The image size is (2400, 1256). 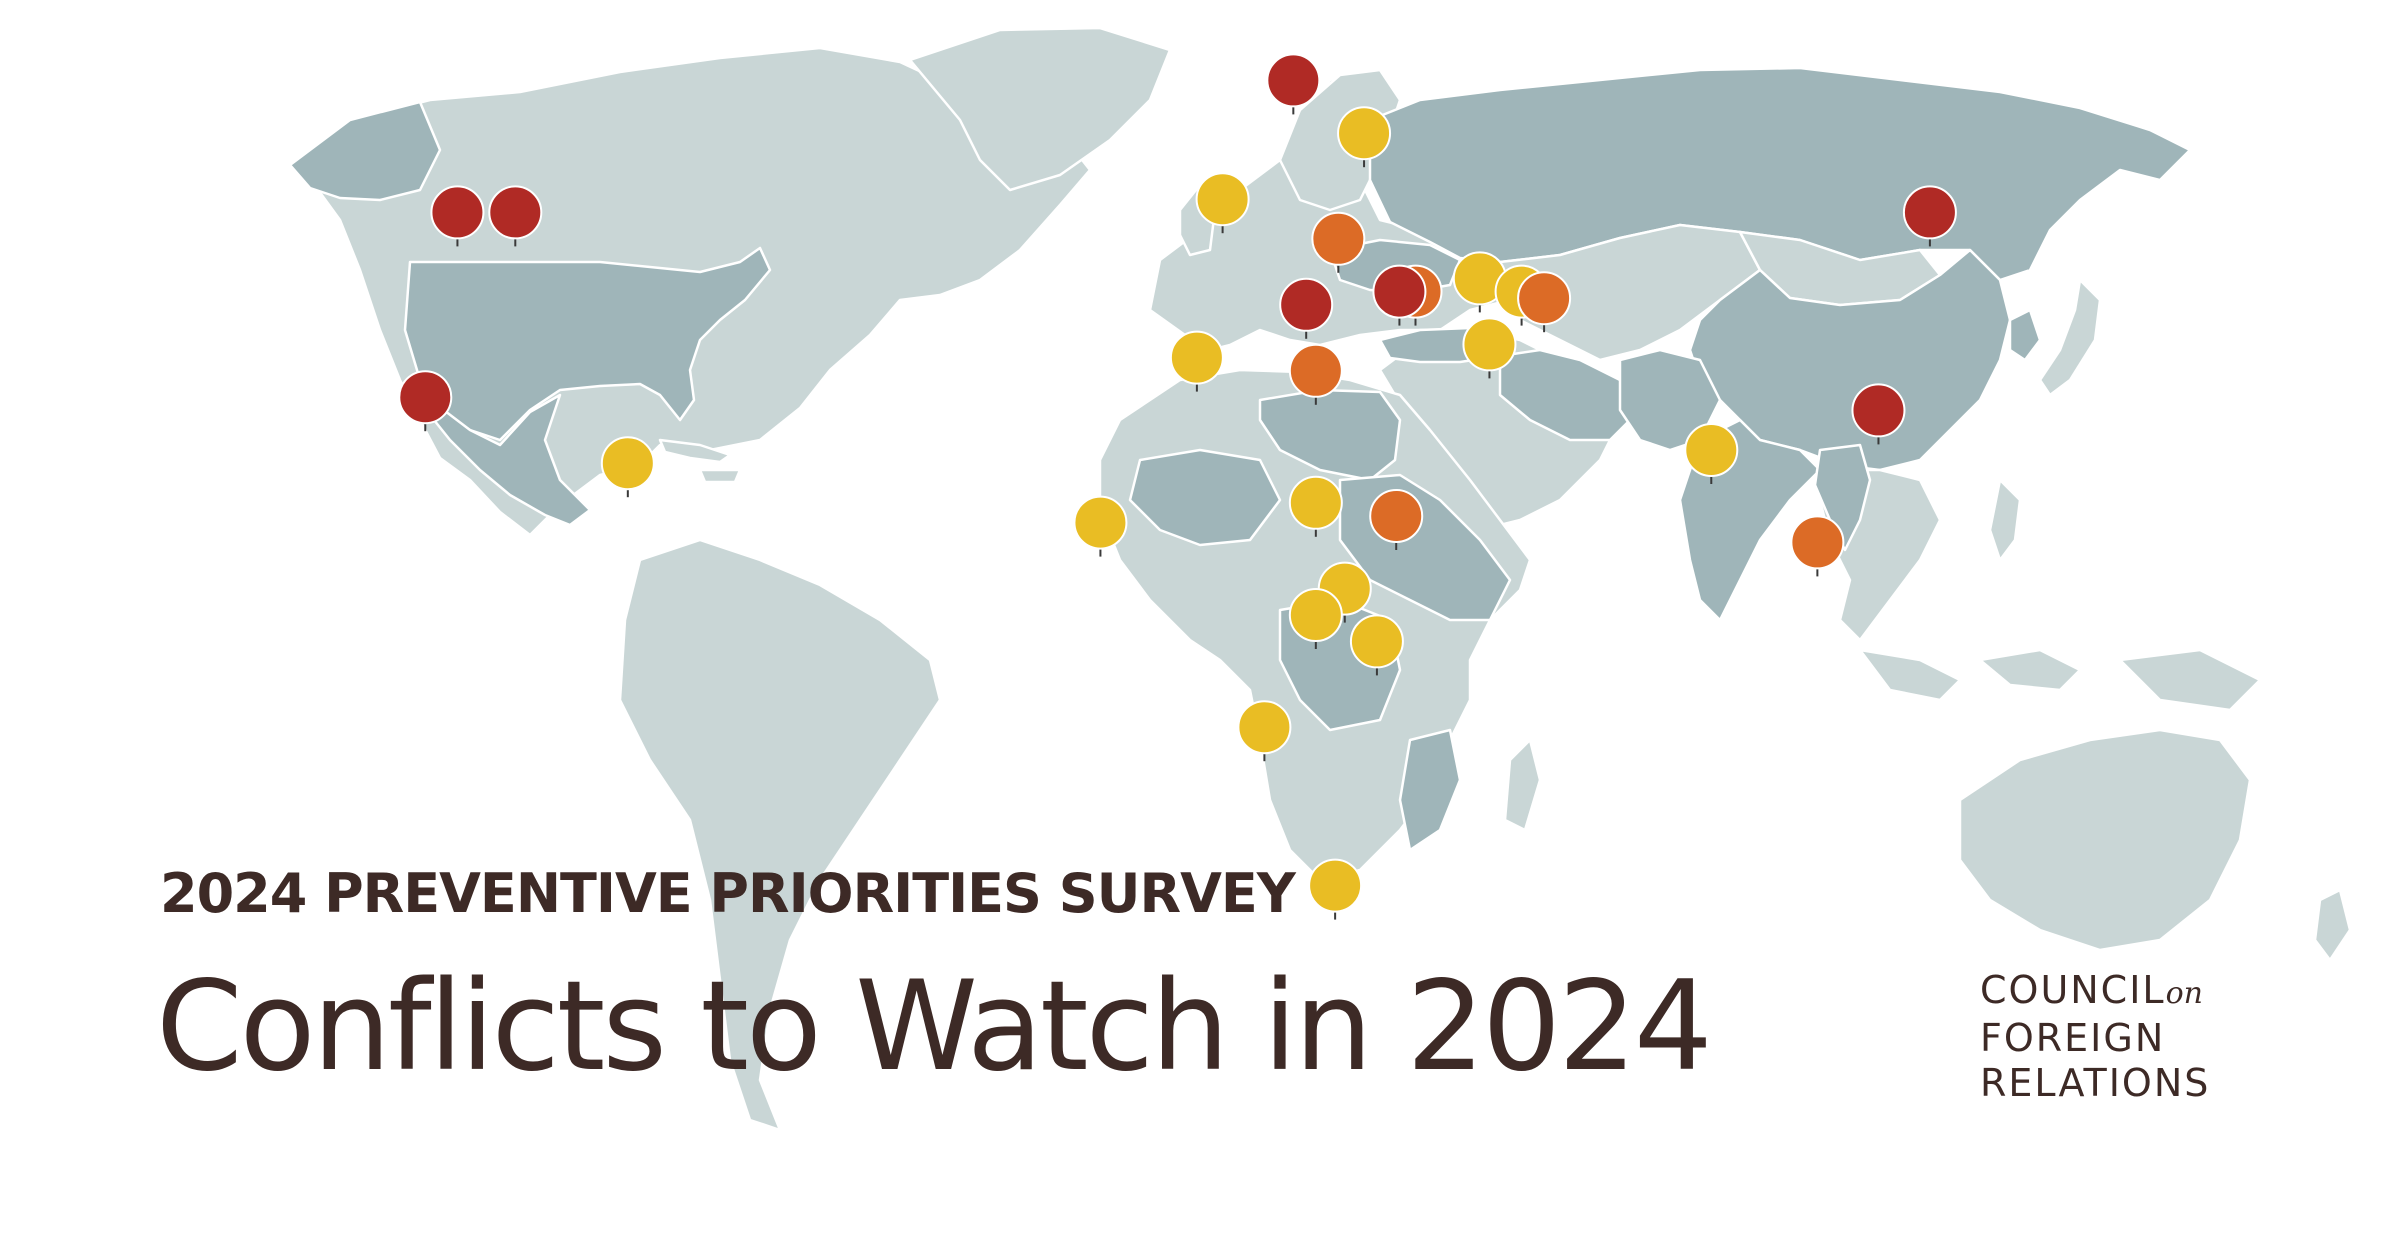 I want to click on logo-line-2: FOREIGN, so click(x=2073, y=1038).